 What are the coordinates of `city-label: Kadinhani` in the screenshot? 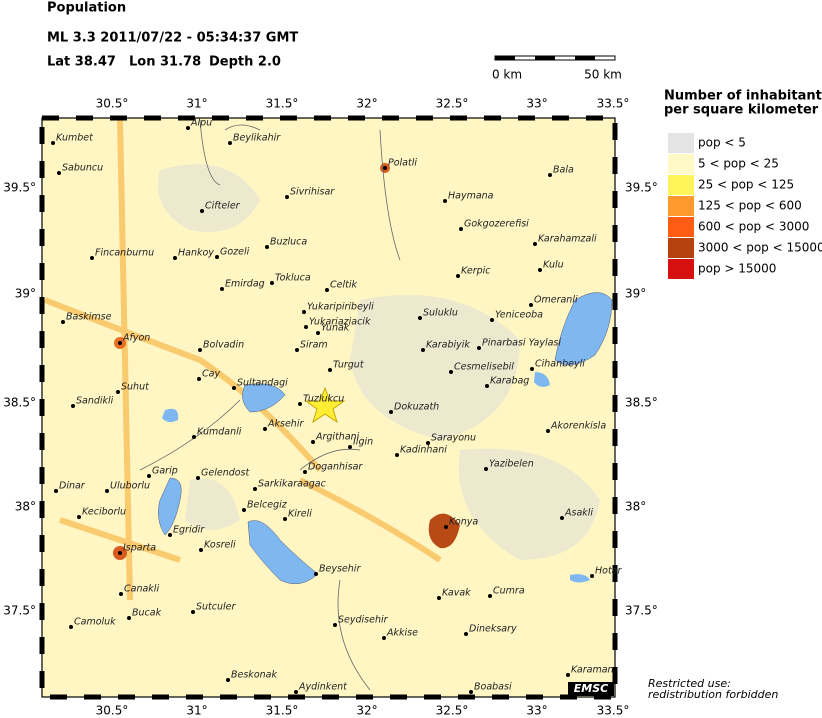 It's located at (423, 450).